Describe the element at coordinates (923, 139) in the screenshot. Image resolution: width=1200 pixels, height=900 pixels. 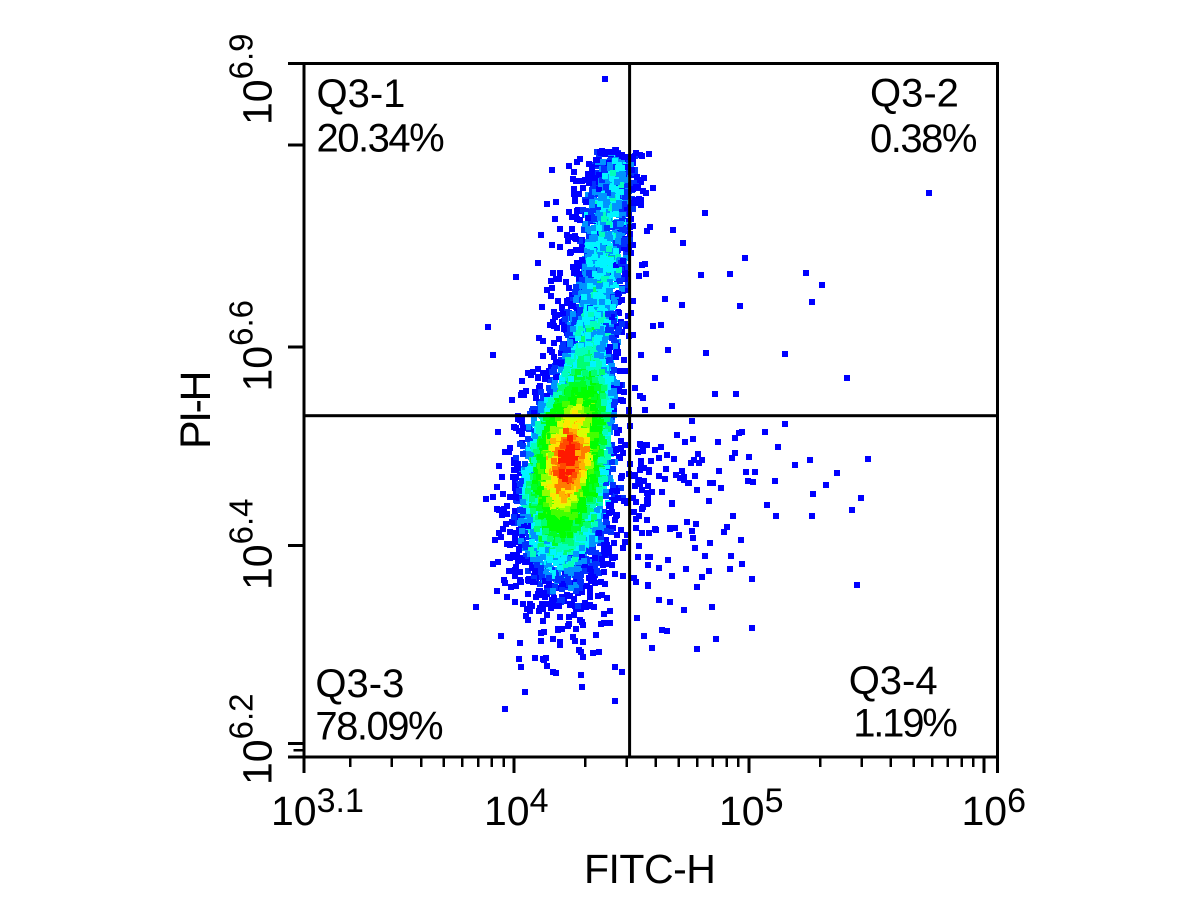
I see `svg-text: 0.38%` at that location.